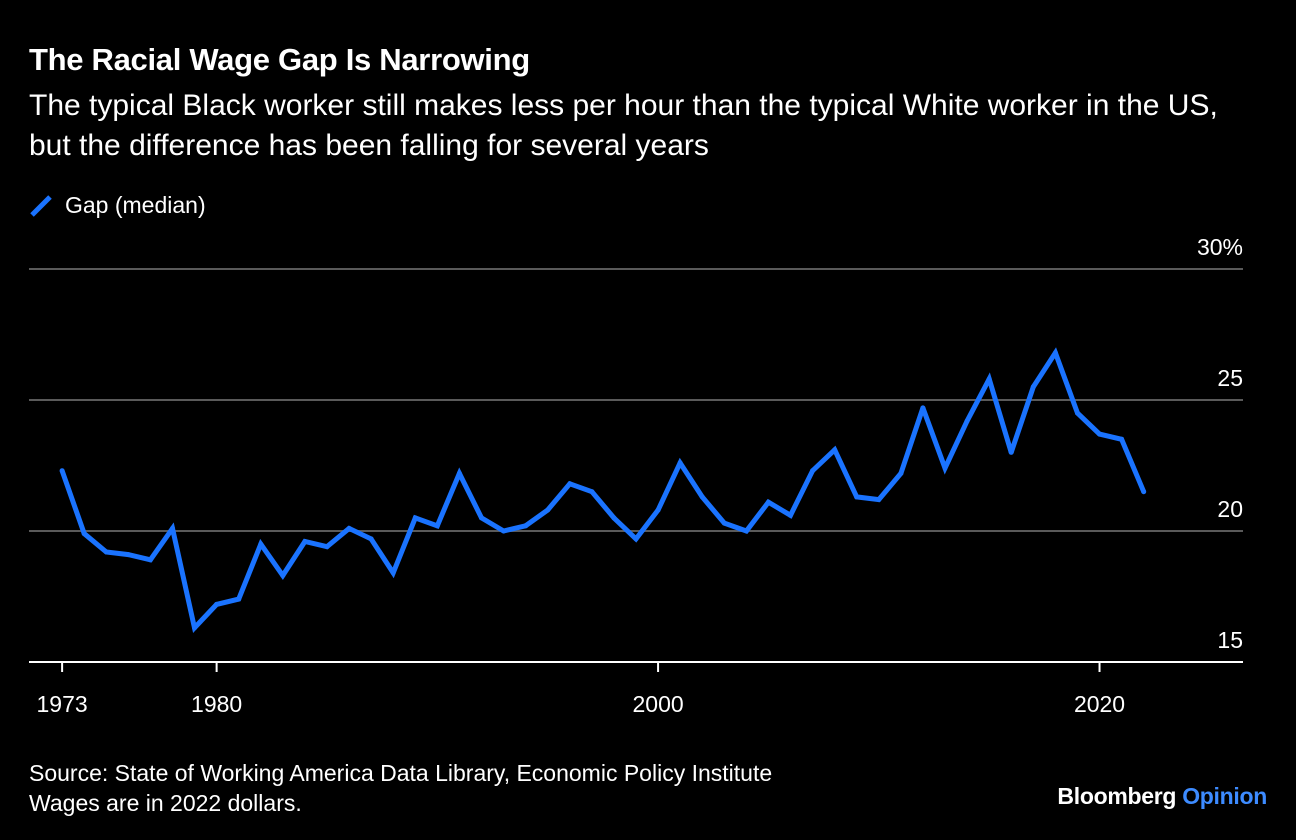 This screenshot has height=840, width=1296. What do you see at coordinates (680, 463) in the screenshot?
I see `data-point-2001` at bounding box center [680, 463].